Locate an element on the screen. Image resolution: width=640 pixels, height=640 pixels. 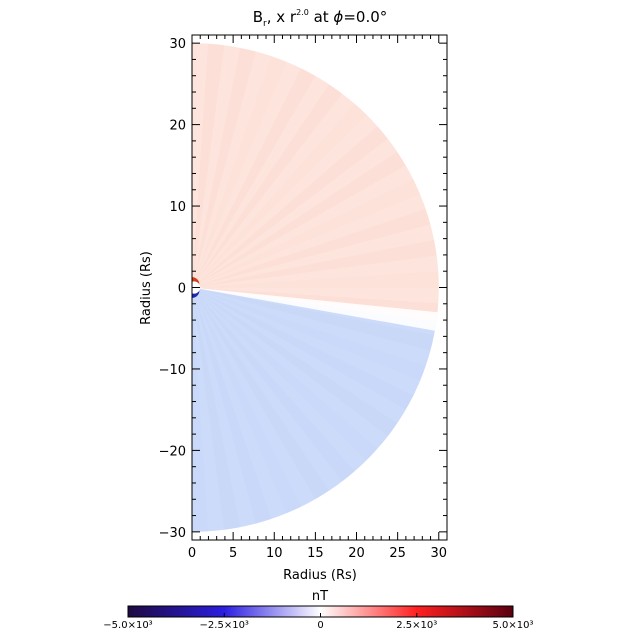
colorbar-tick-label: −2.5×10³ is located at coordinates (224, 625).